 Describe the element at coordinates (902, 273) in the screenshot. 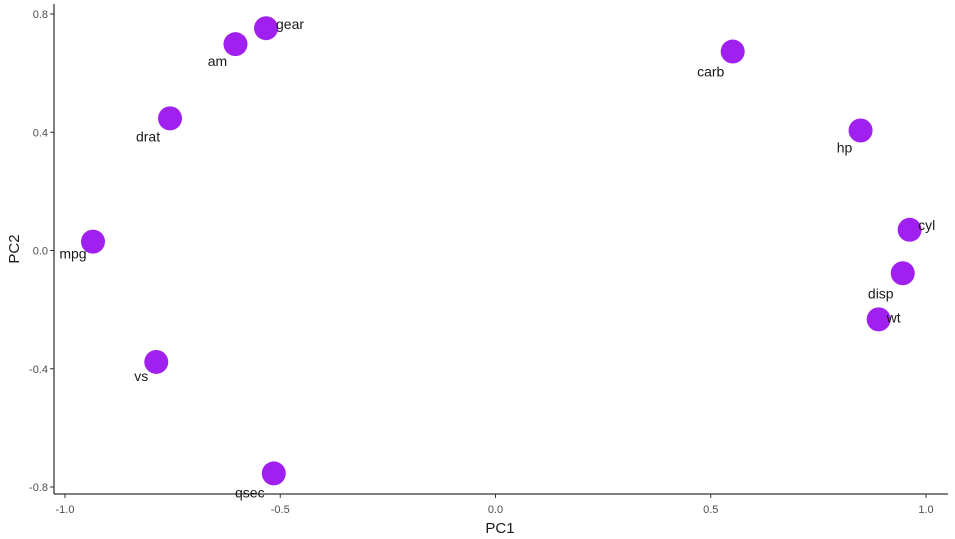

I see `point-disp` at that location.